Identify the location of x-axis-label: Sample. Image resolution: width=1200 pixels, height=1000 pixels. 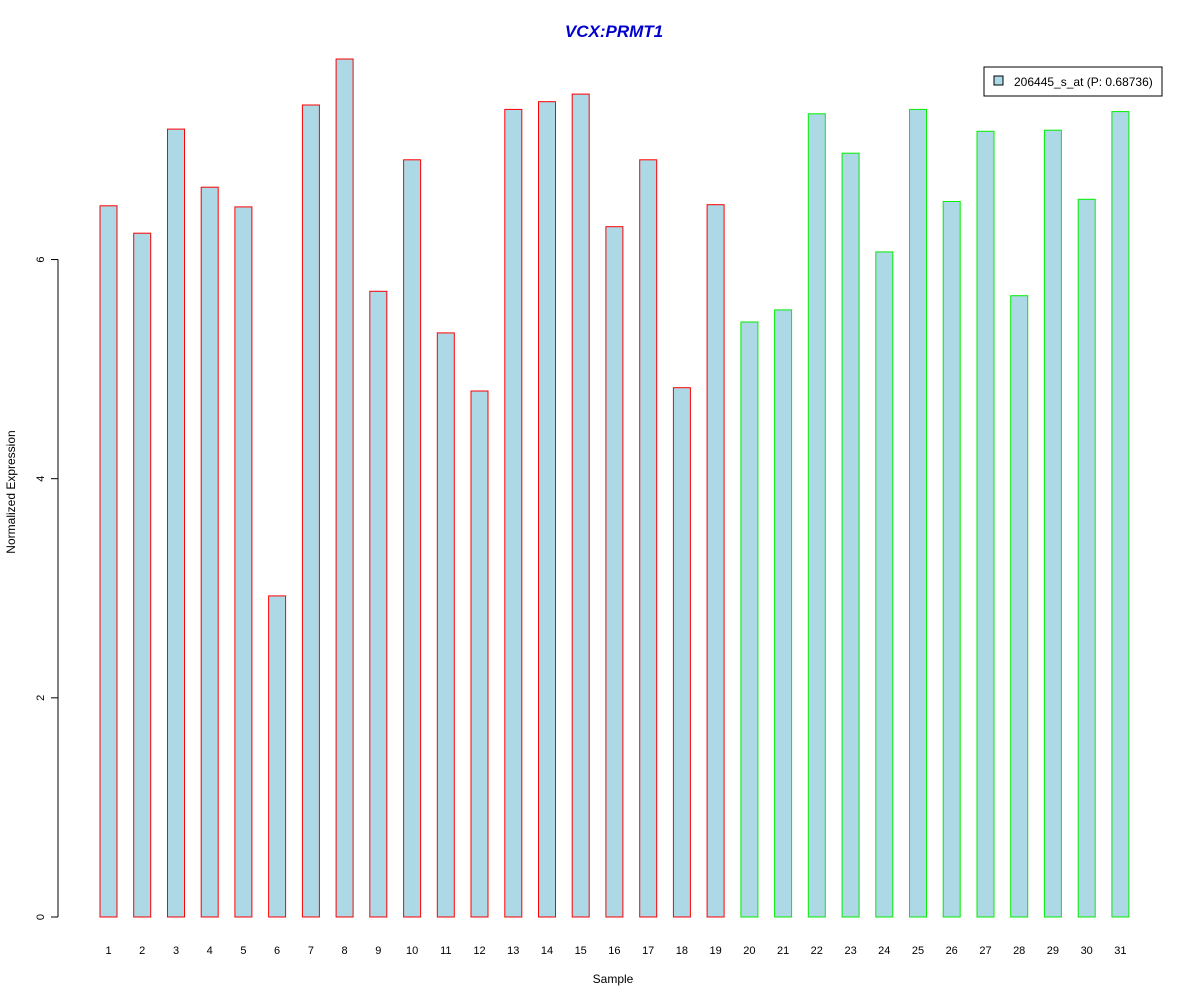
(613, 979).